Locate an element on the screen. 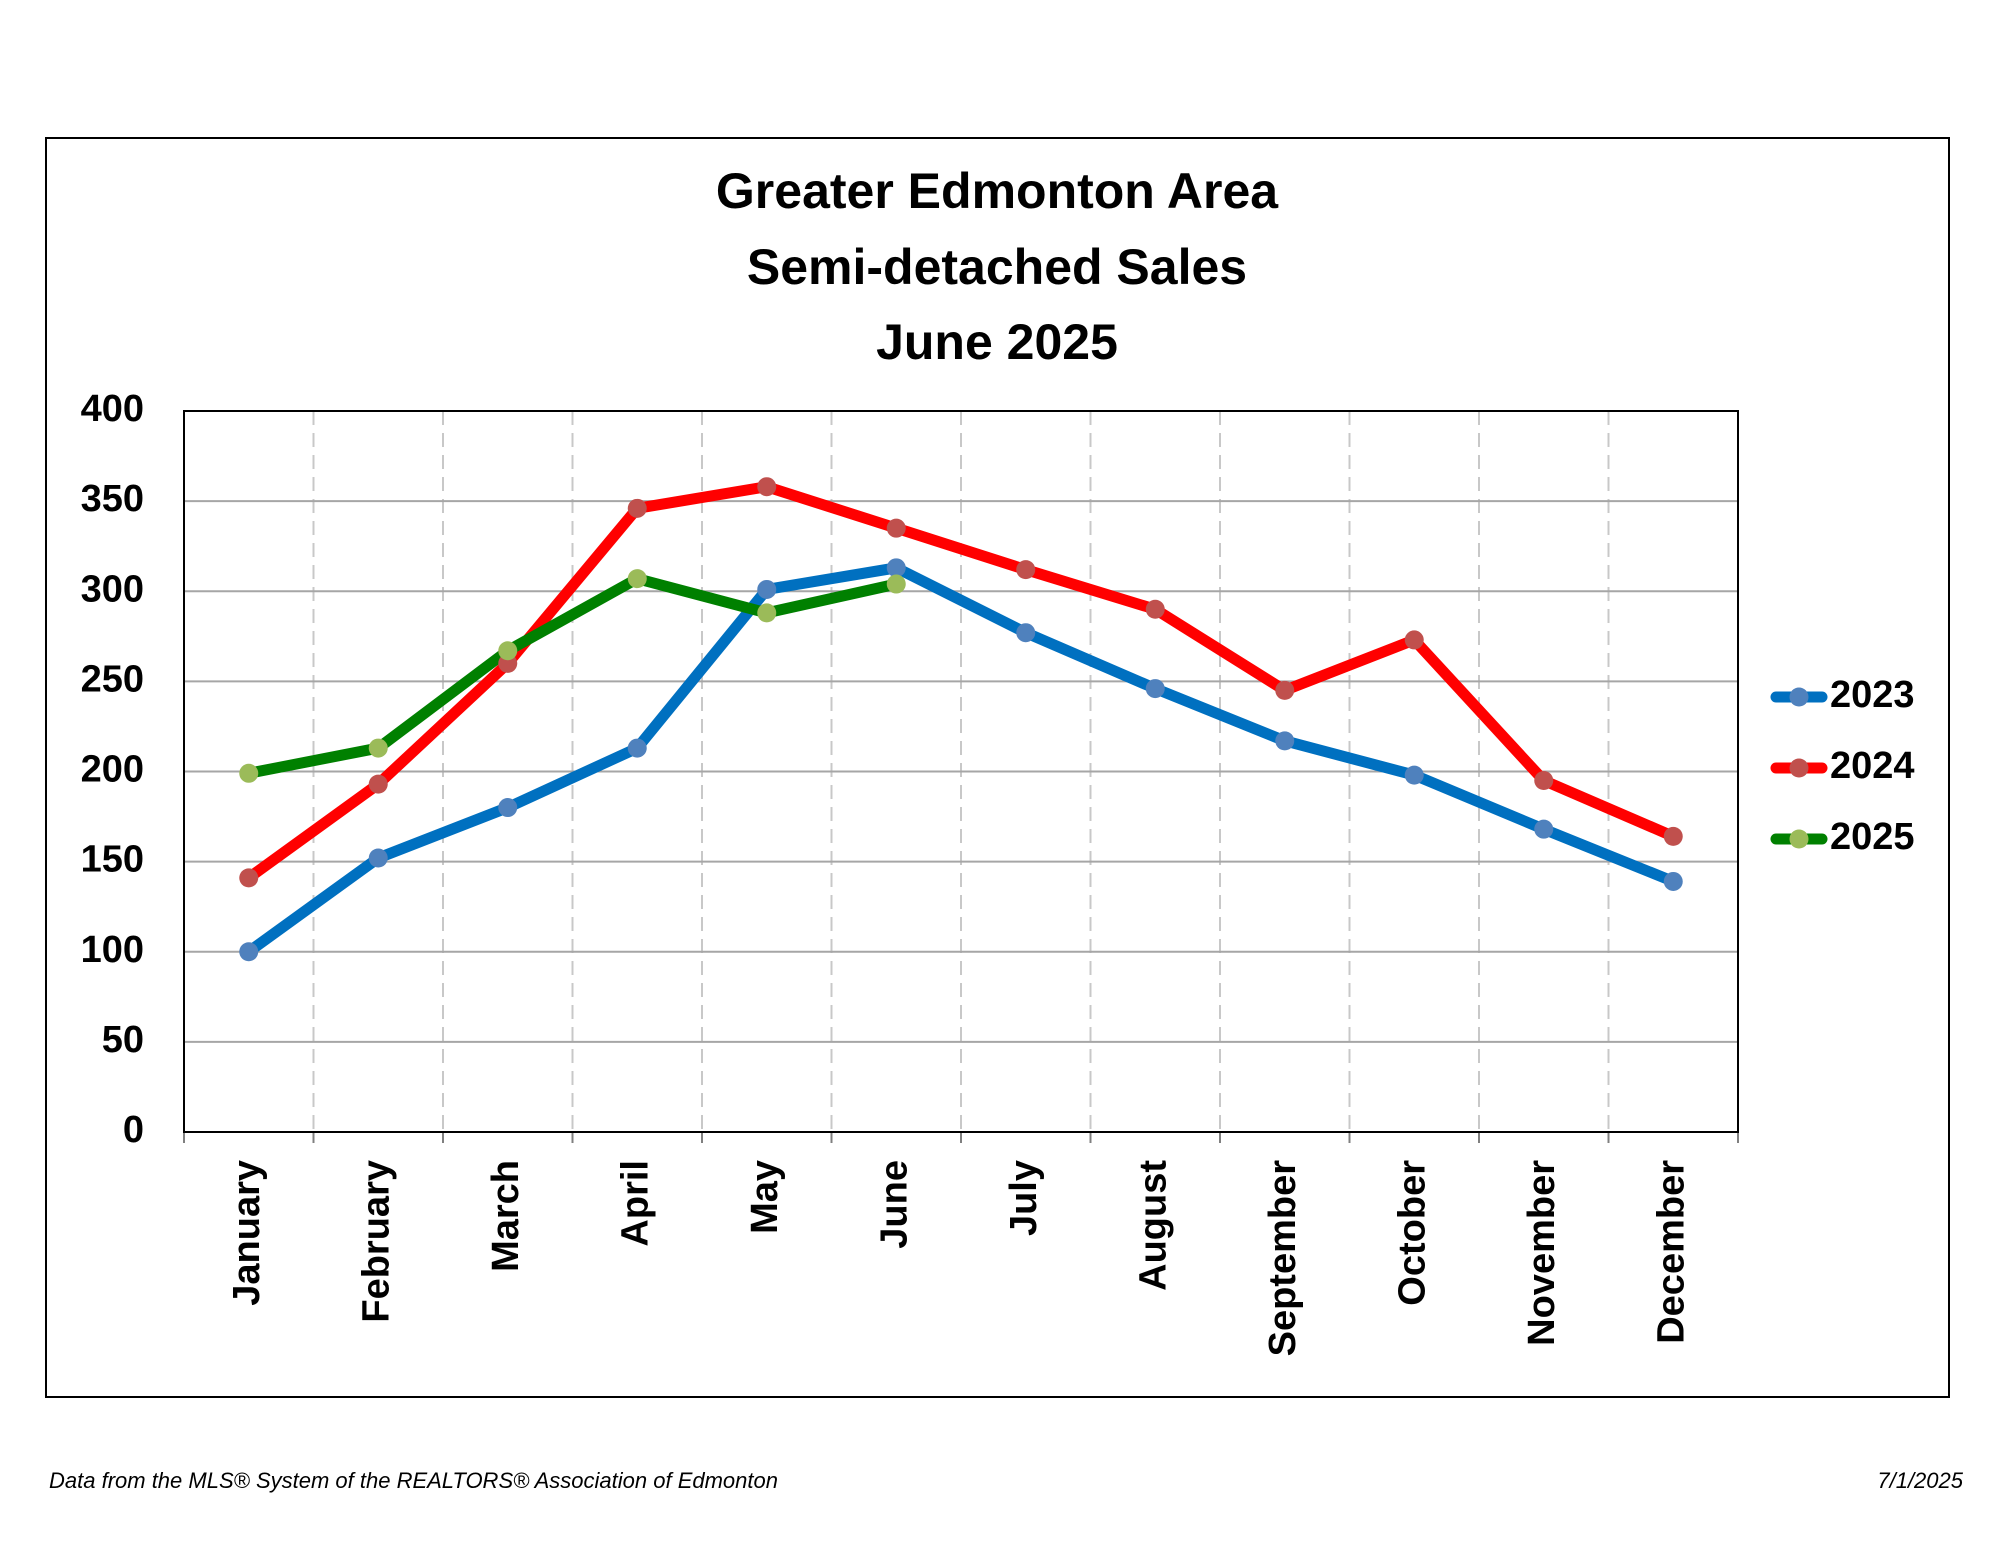 Image resolution: width=2000 pixels, height=1545 pixels. chart-title: Greater Edmonton Area is located at coordinates (997, 191).